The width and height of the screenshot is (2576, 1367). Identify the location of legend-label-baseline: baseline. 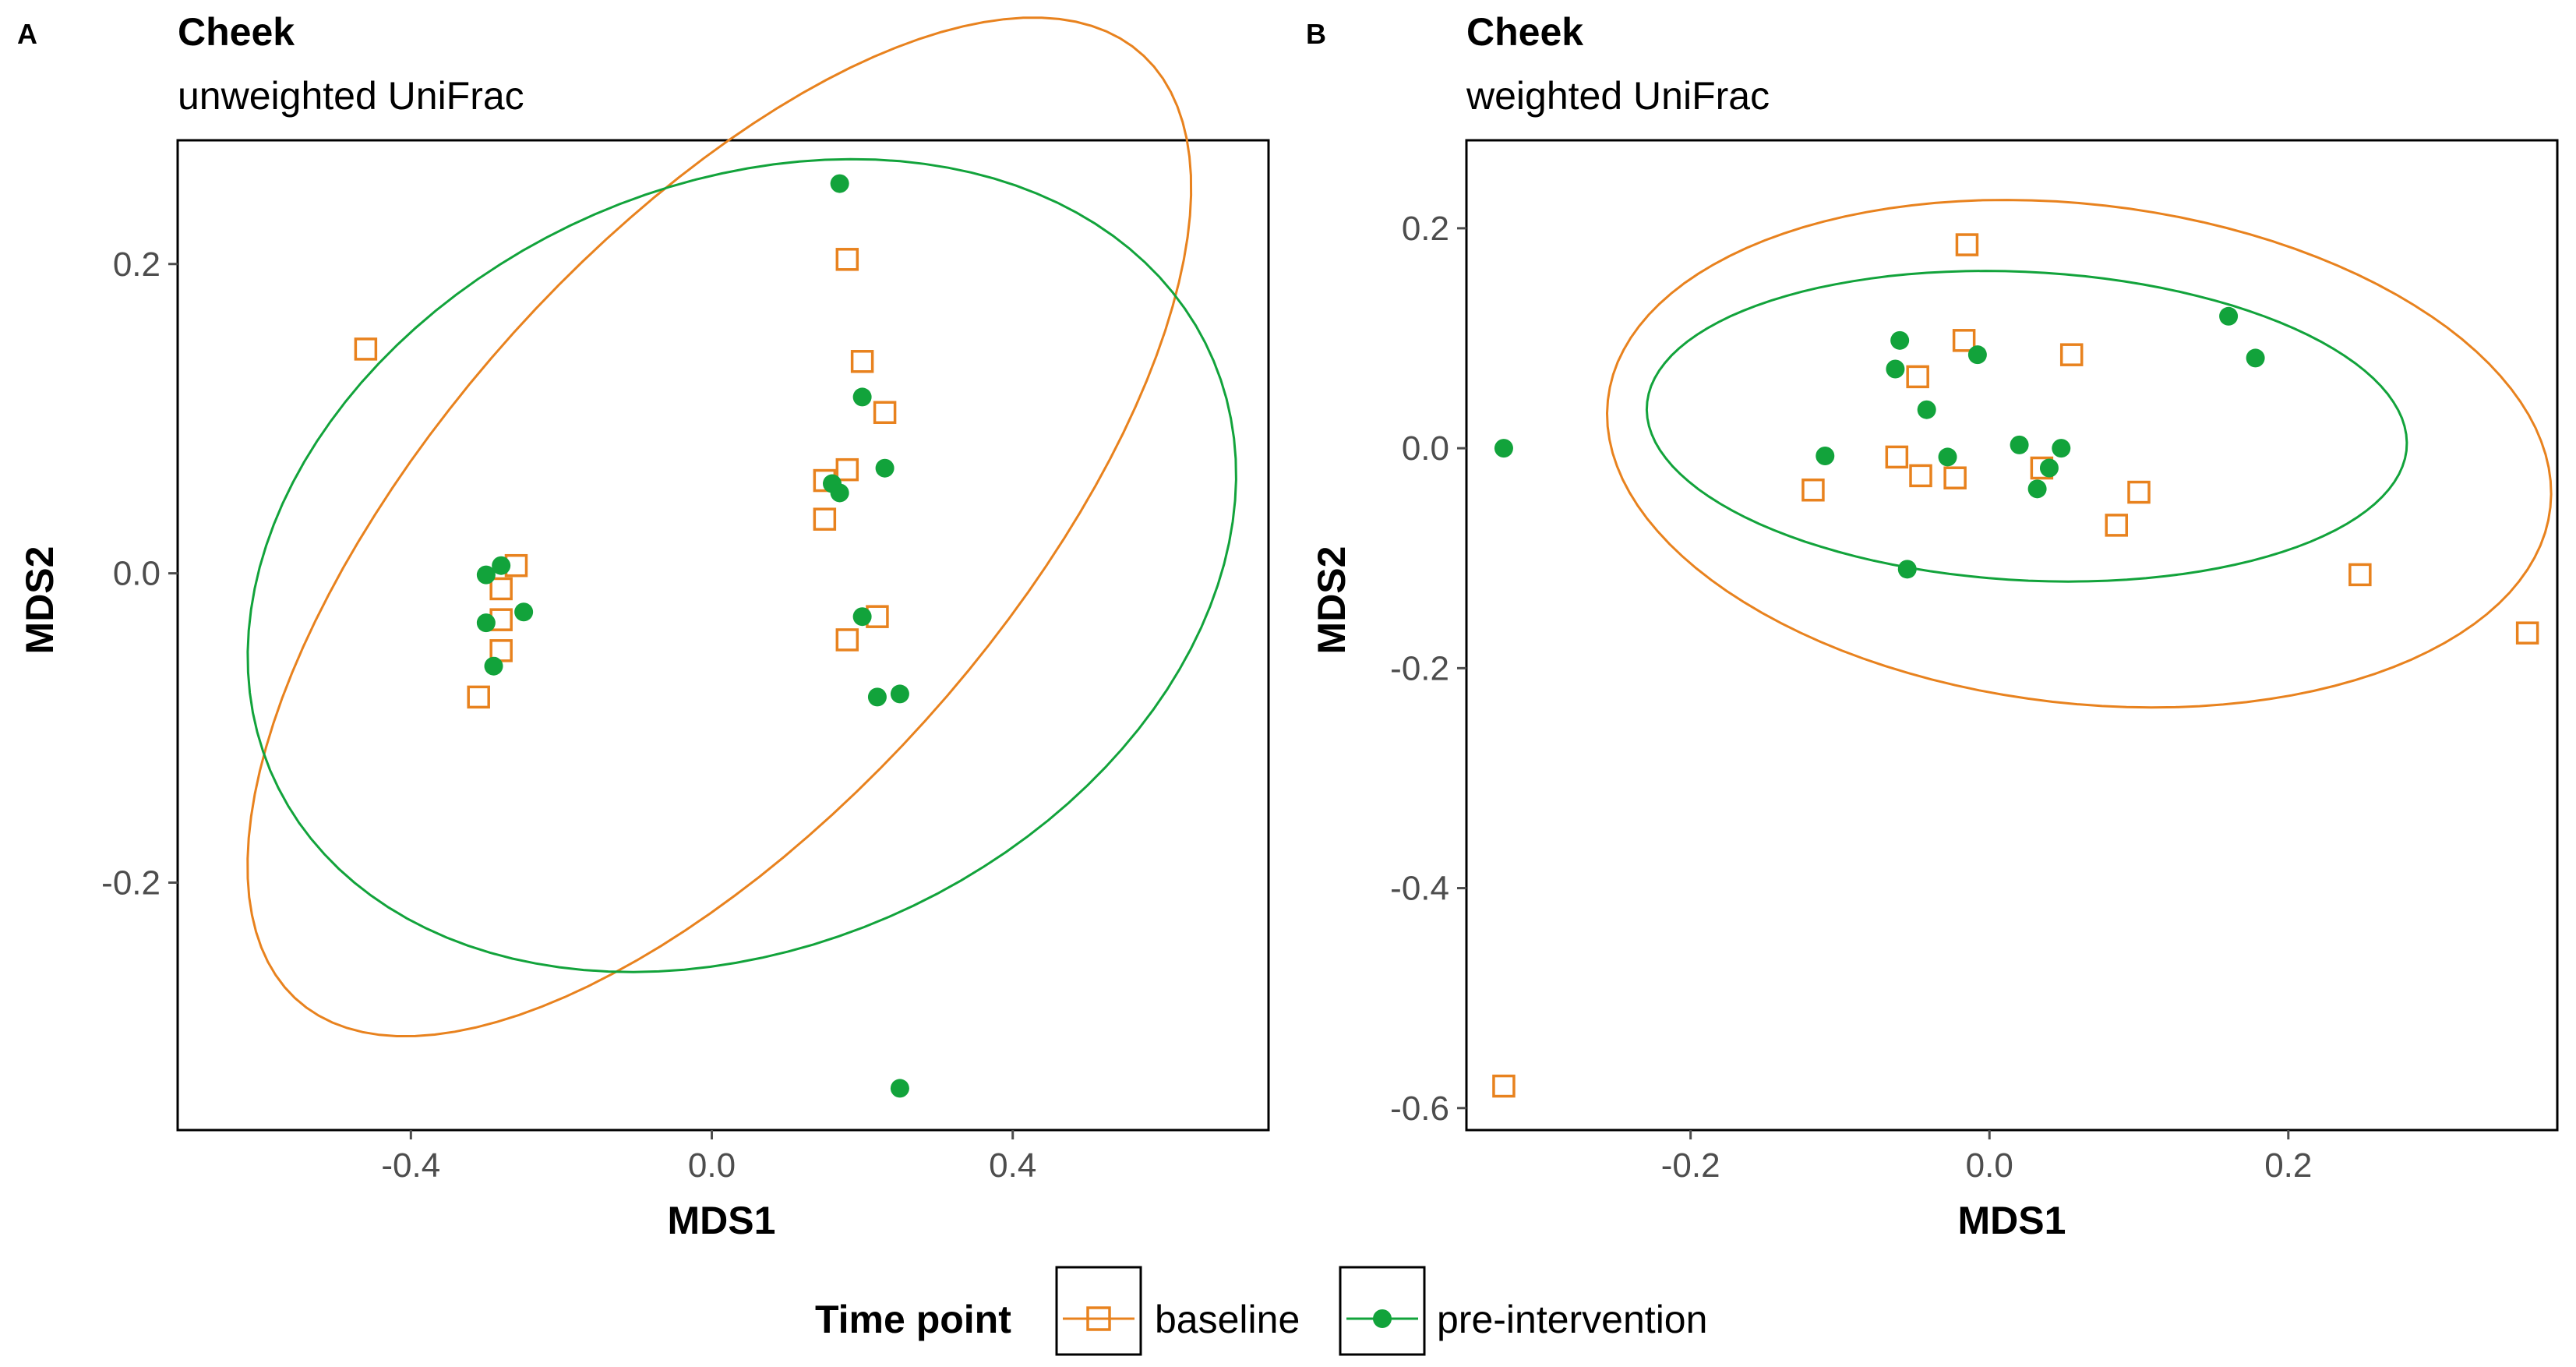
(1227, 1319).